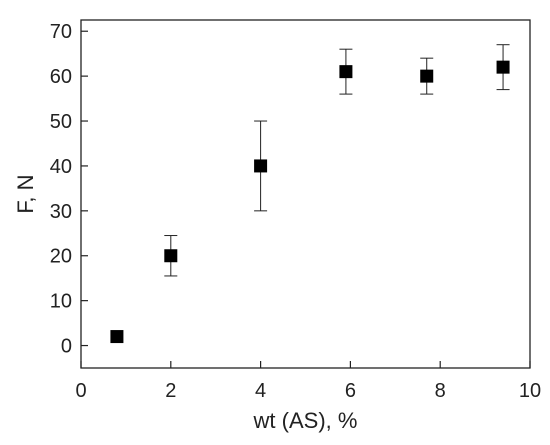 The height and width of the screenshot is (445, 550). I want to click on y-tick-label: 10, so click(61, 302).